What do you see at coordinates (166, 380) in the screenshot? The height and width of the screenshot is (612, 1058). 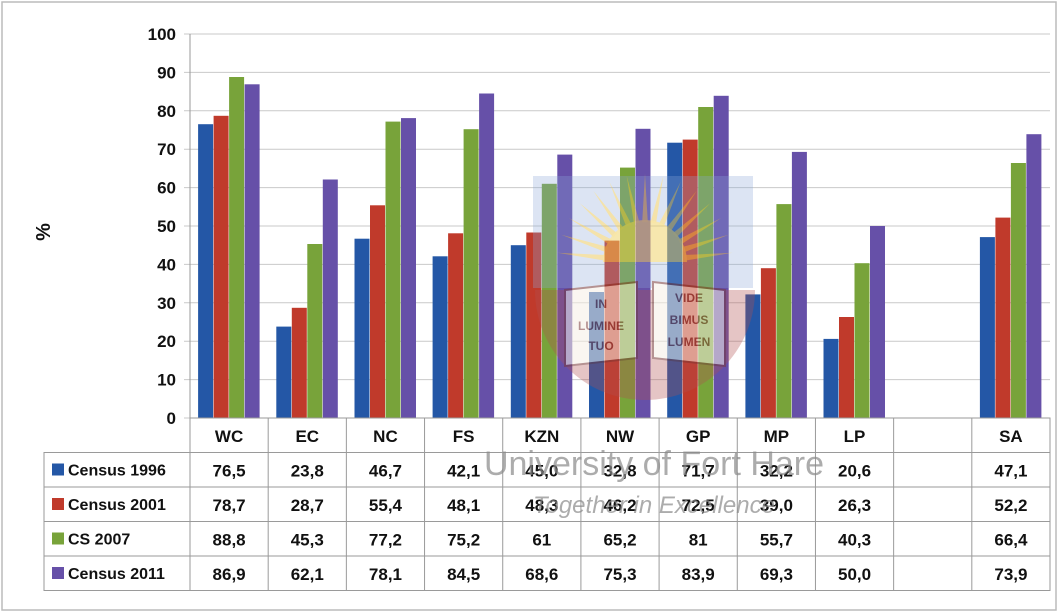 I see `y-tick-label: 10` at bounding box center [166, 380].